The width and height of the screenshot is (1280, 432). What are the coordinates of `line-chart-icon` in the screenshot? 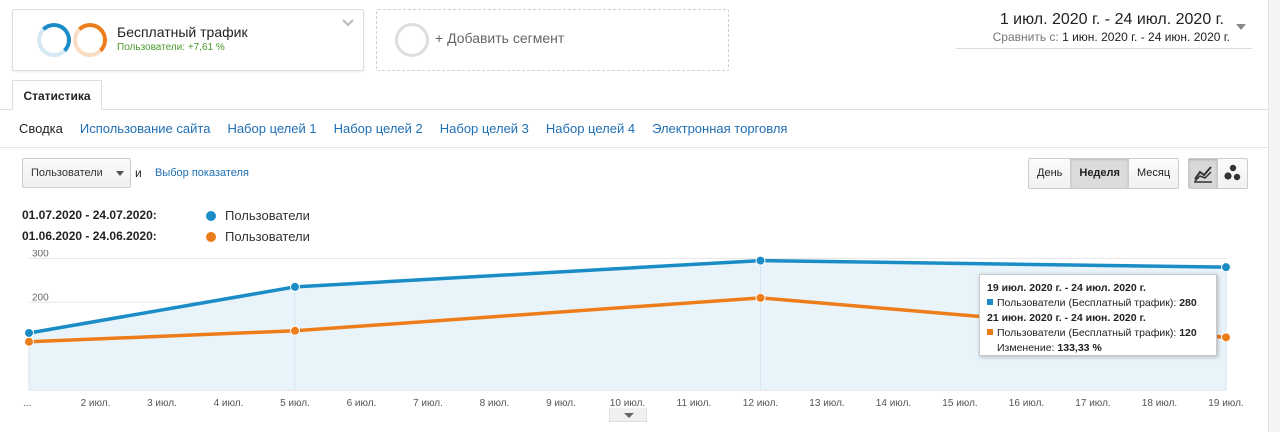 It's located at (1203, 174).